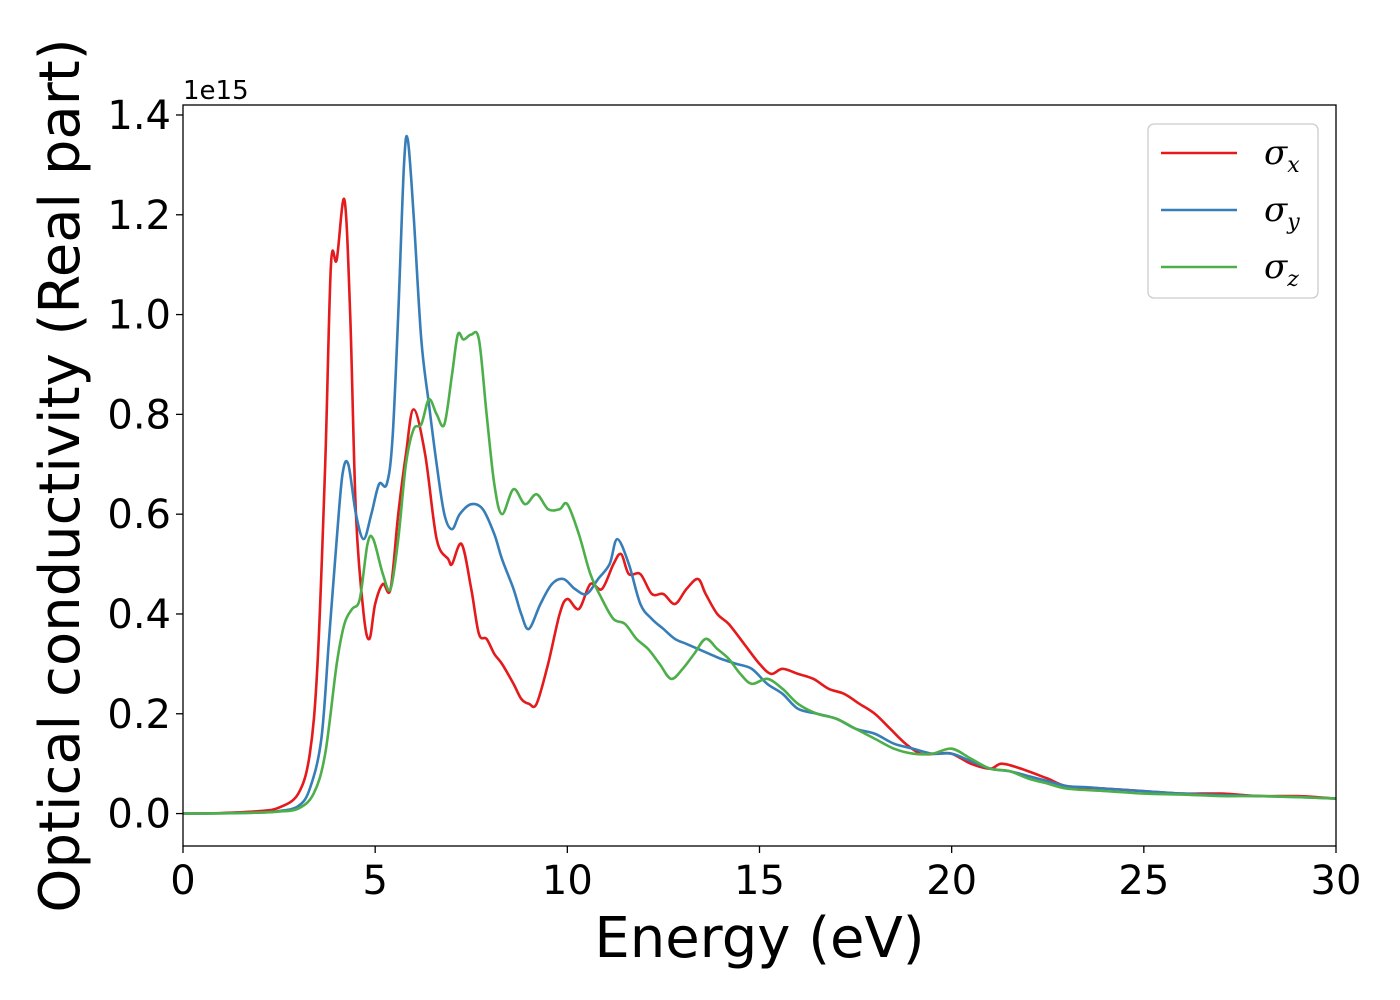 The image size is (1400, 1000). I want to click on legend-label-x: σx, so click(1282, 155).